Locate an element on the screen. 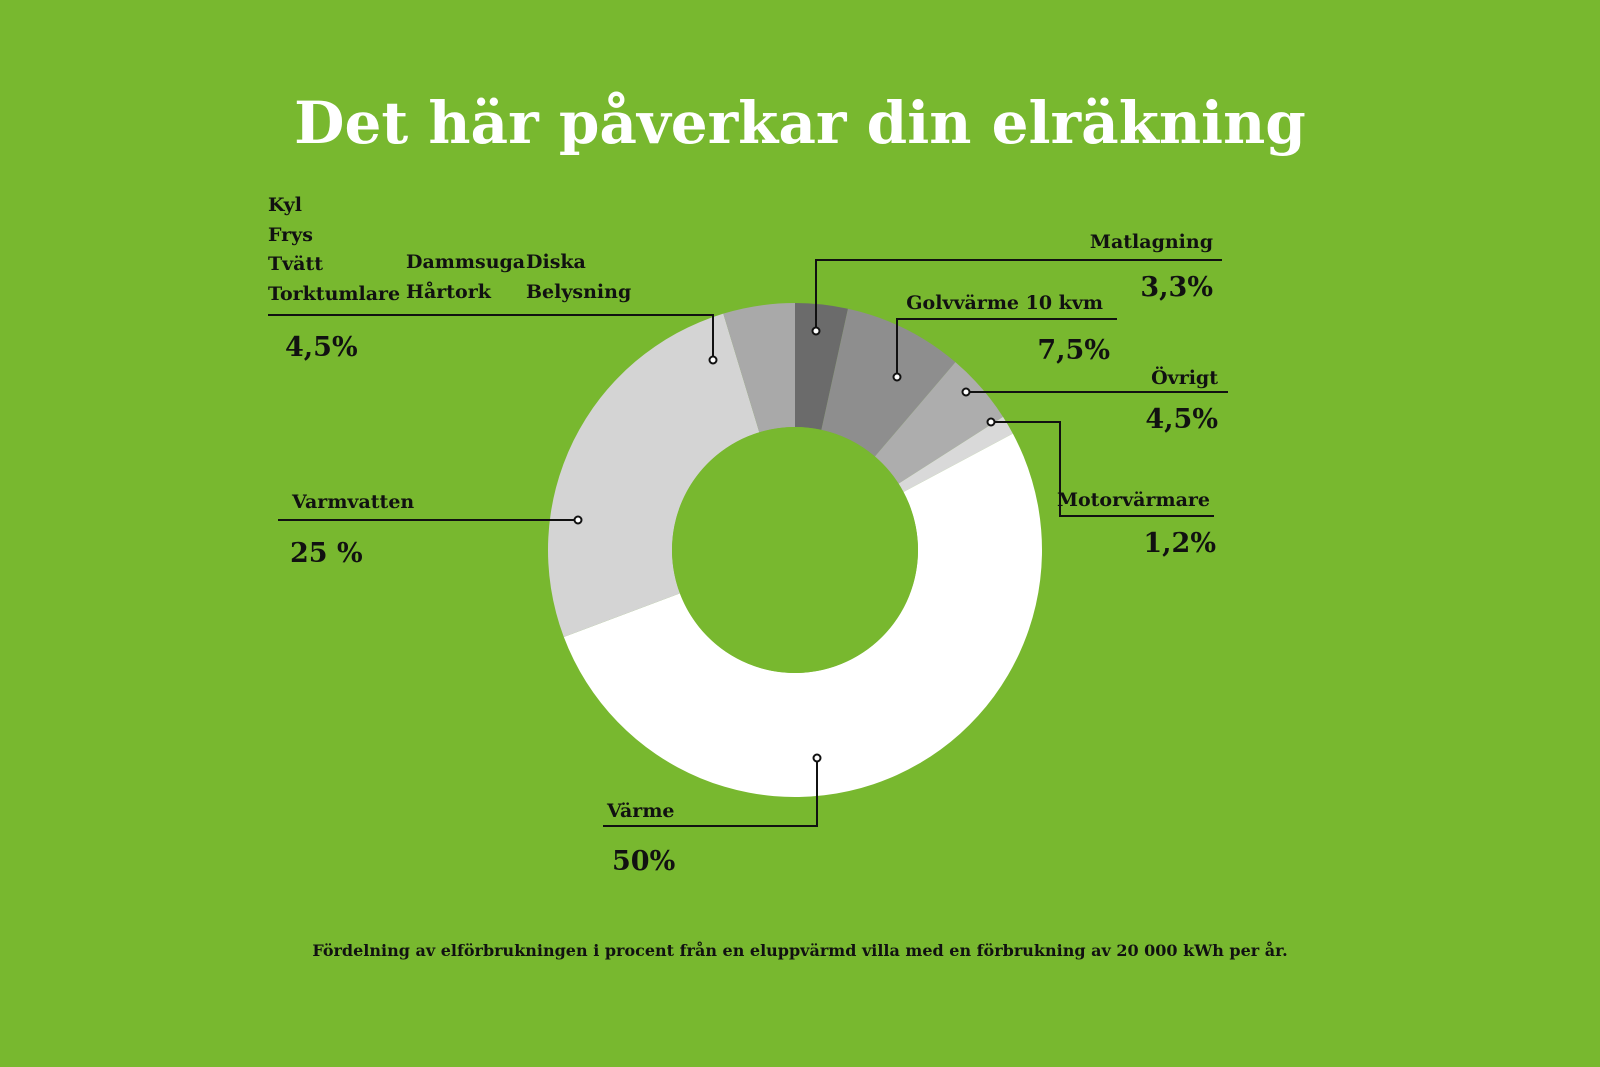 This screenshot has height=1067, width=1600. leader-line-varme is located at coordinates (710, 792).